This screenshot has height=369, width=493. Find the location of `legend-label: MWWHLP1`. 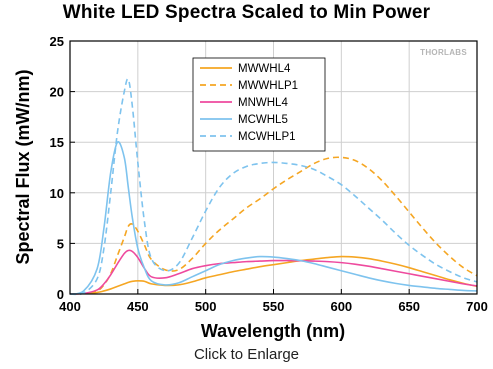

legend-label: MWWHLP1 is located at coordinates (268, 86).